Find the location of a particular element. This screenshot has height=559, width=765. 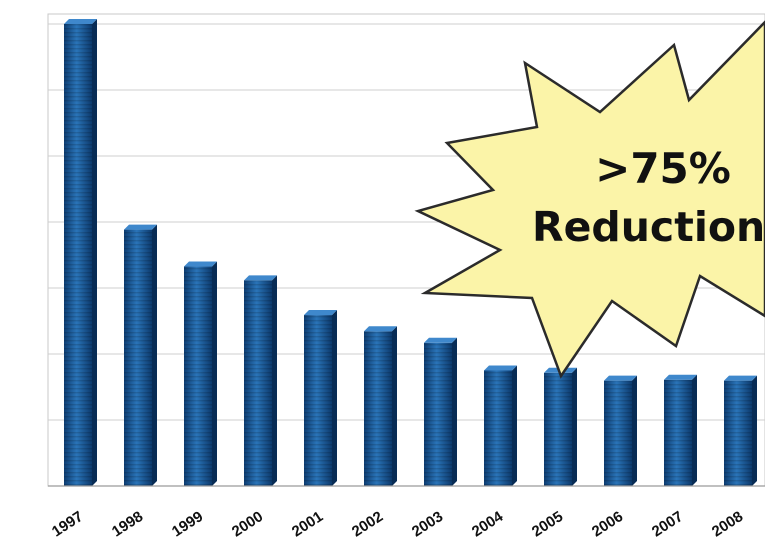

starburst-label: Reduction is located at coordinates (648, 227).